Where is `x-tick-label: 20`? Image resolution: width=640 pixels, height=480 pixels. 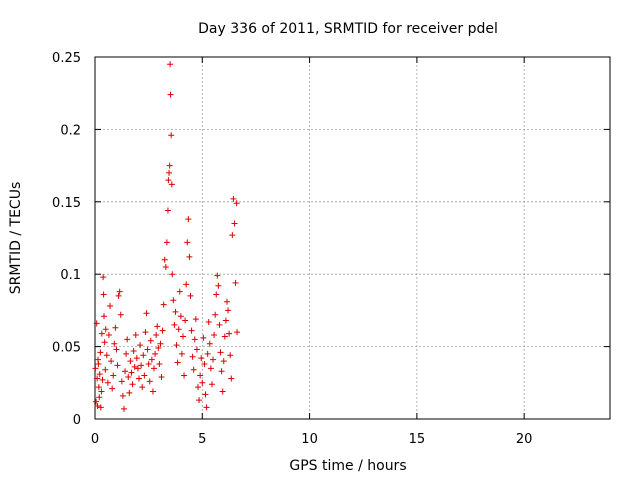
x-tick-label: 20 is located at coordinates (524, 439).